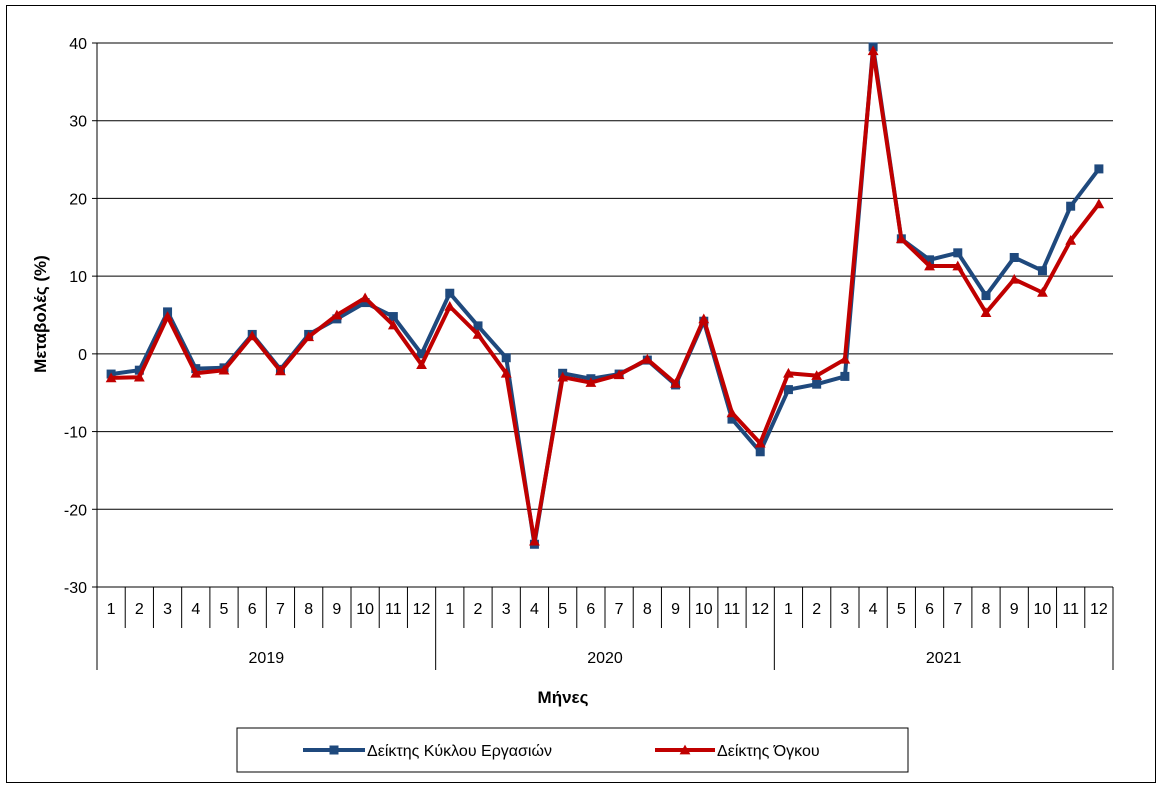 This screenshot has height=787, width=1161. I want to click on legend-label: Δείκτης Όγκου, so click(768, 751).